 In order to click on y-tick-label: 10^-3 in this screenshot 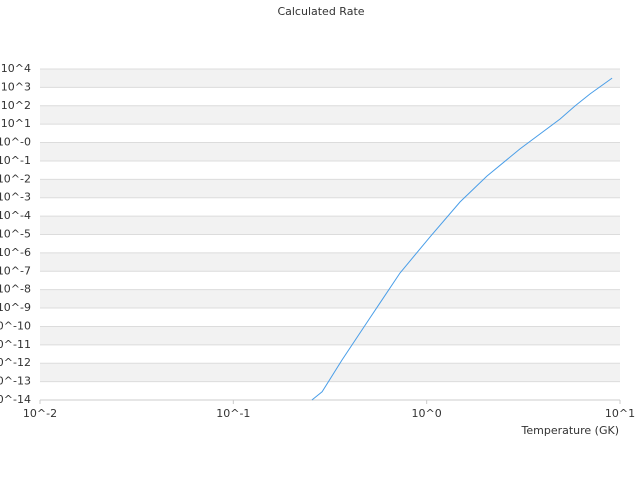, I will do `click(15, 197)`.